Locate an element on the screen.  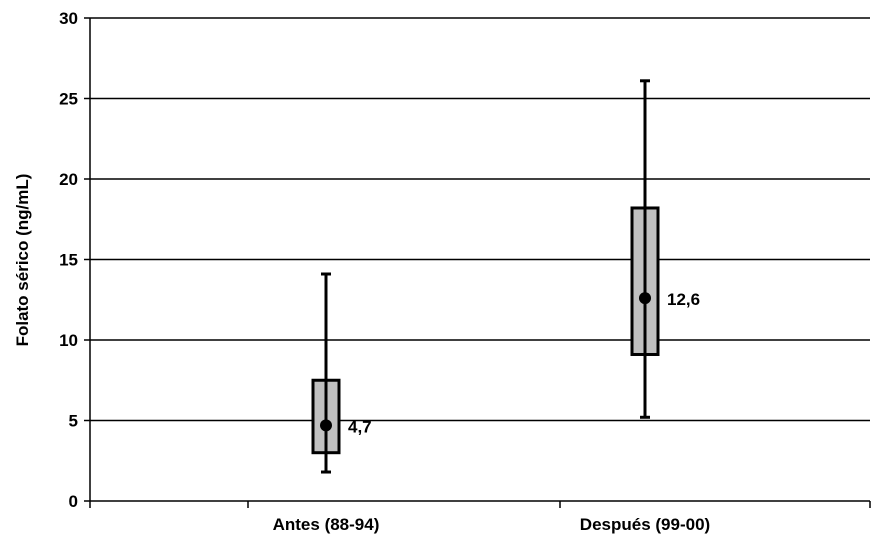
y-axis-label: Folato sérico (ng/mL) is located at coordinates (22, 260).